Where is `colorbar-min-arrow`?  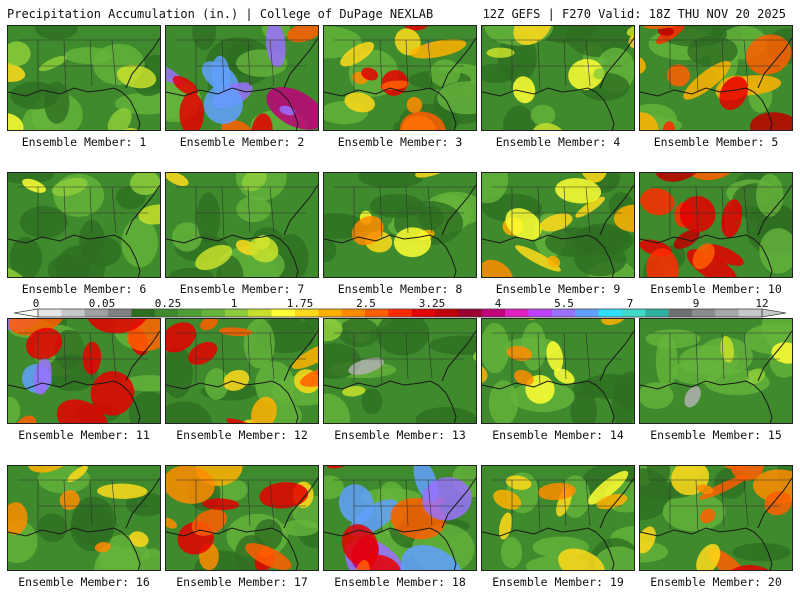 colorbar-min-arrow is located at coordinates (26, 313).